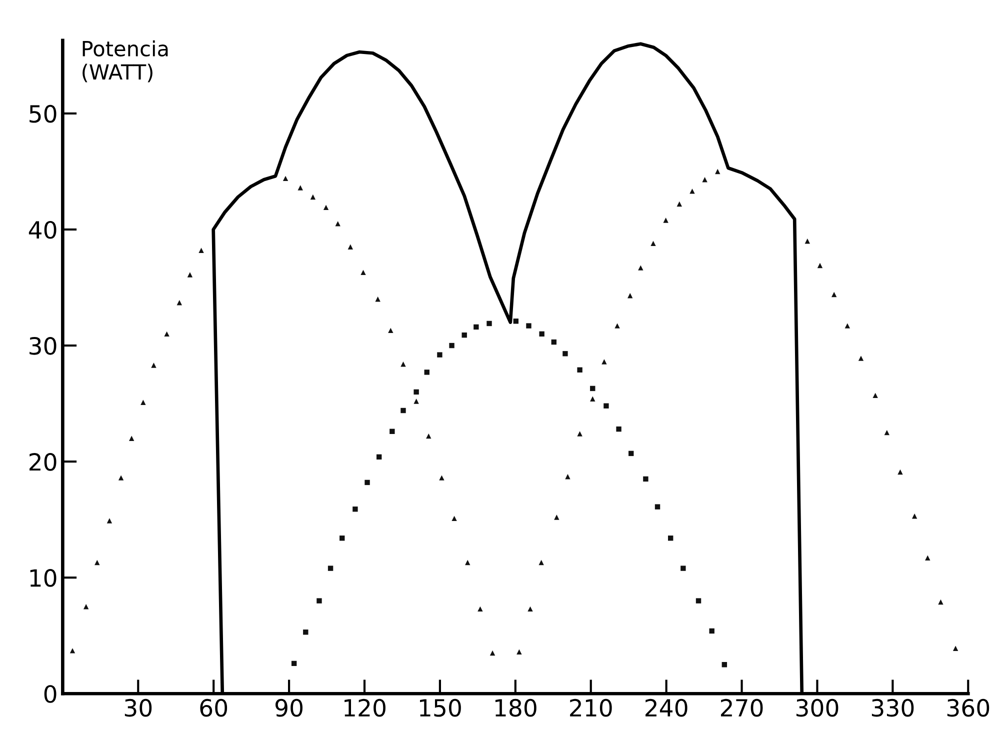  I want to click on y-tick-label: 40, so click(42, 229).